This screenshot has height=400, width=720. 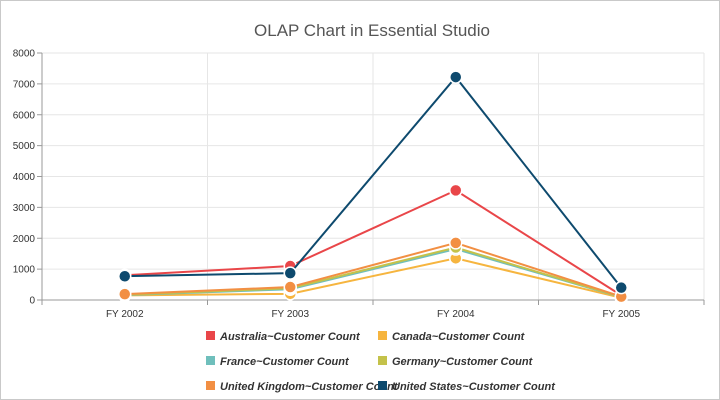 I want to click on x-tick-label: FY 2005, so click(x=621, y=314).